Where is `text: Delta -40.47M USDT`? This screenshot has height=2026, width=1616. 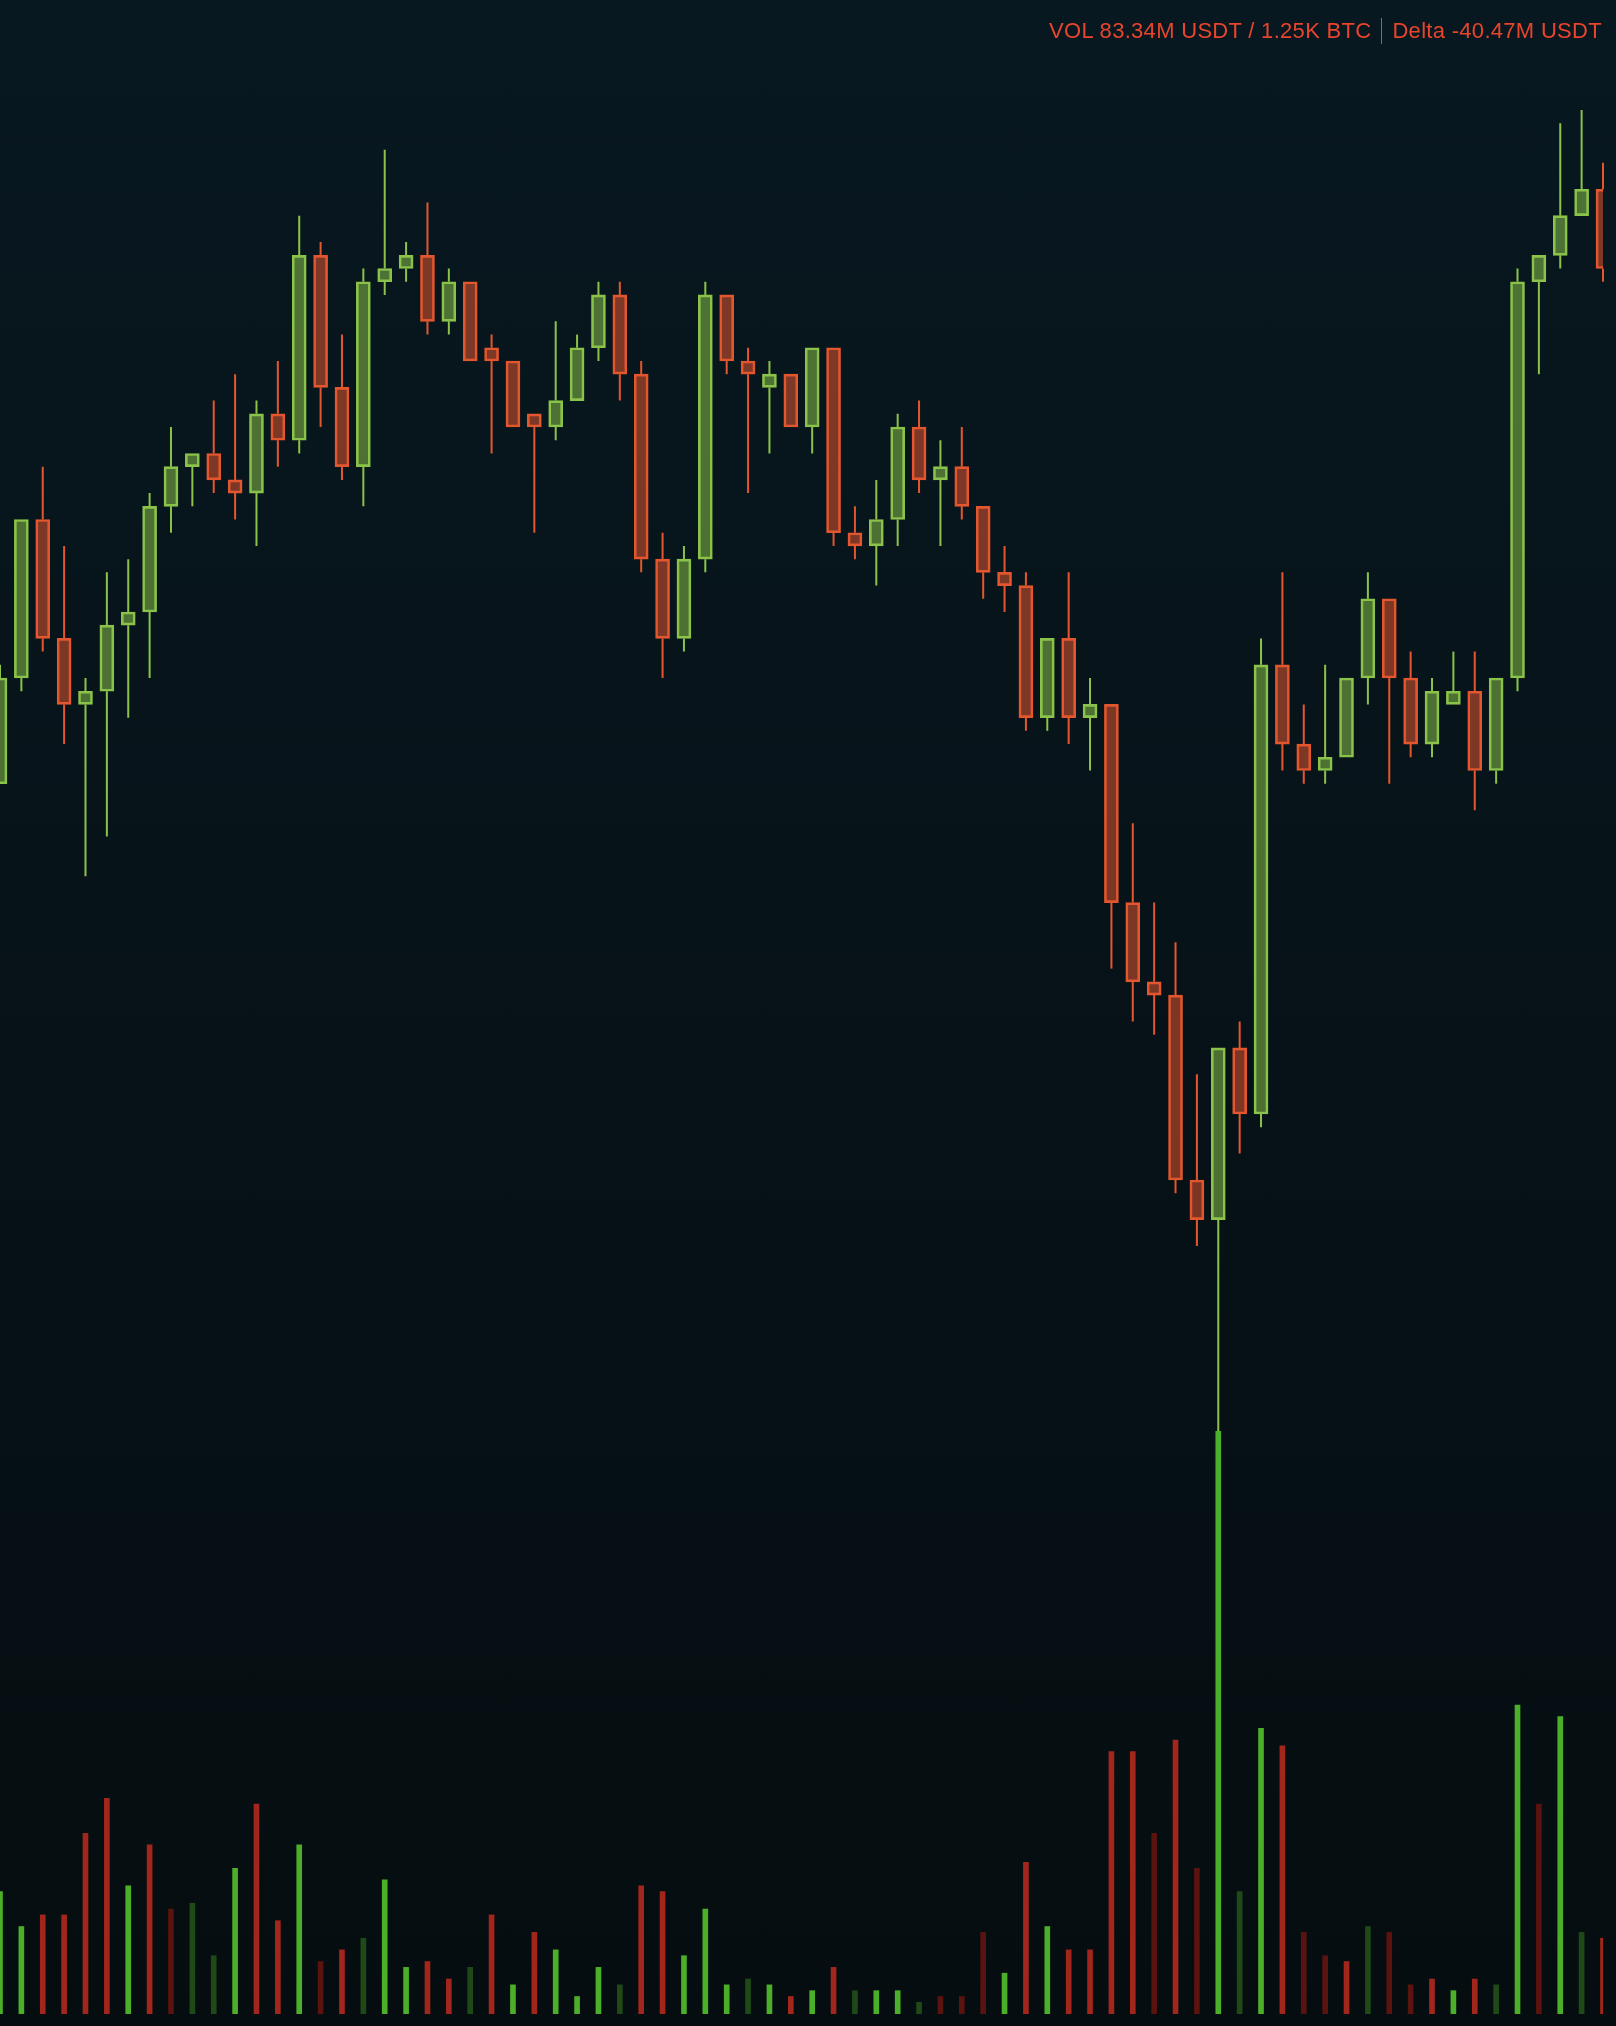
text: Delta -40.47M USDT is located at coordinates (1497, 31).